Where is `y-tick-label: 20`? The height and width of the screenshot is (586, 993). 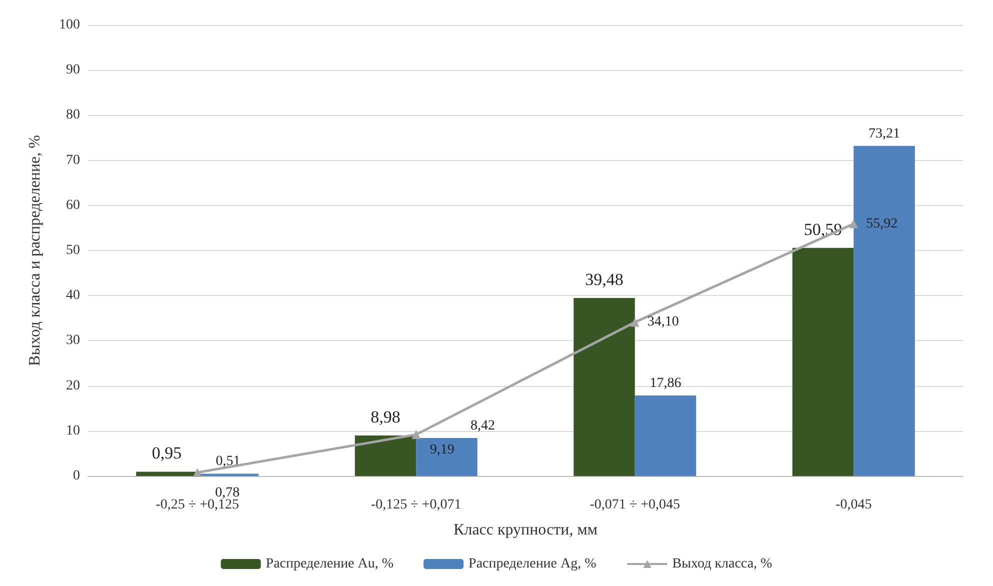 y-tick-label: 20 is located at coordinates (73, 386).